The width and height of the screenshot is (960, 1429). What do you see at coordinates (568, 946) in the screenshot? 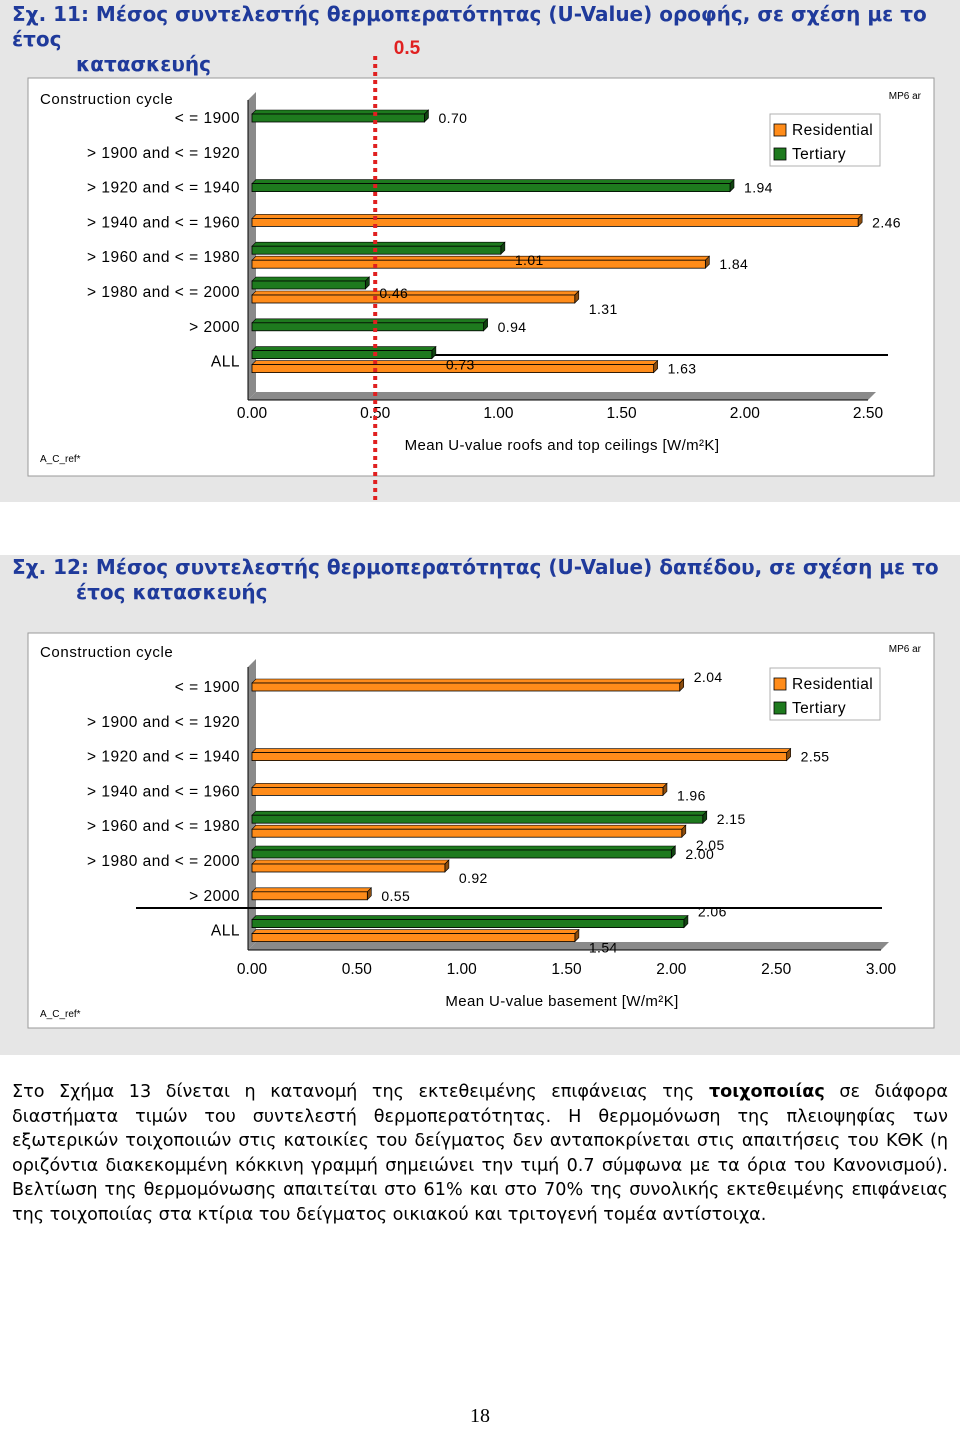
I see `fig12-axis-floor` at bounding box center [568, 946].